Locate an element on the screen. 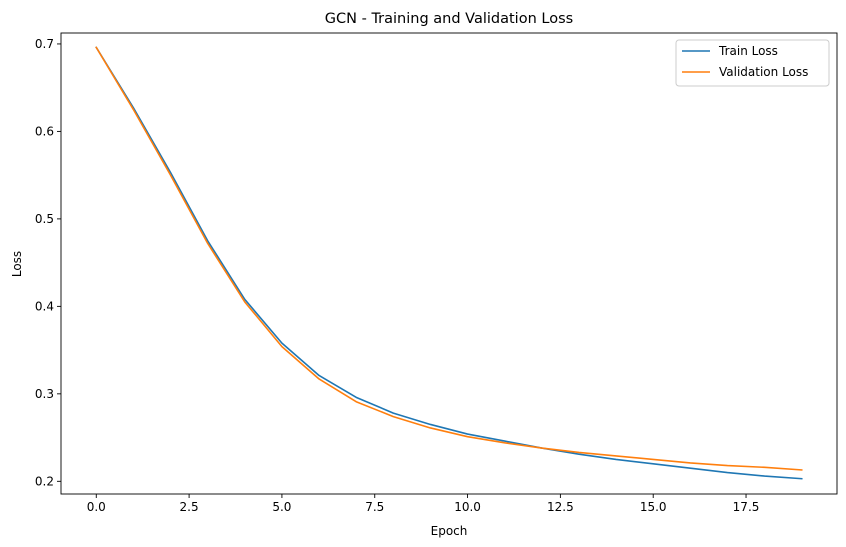 This screenshot has width=846, height=547. y-tick-label: 0.3 is located at coordinates (44, 394).